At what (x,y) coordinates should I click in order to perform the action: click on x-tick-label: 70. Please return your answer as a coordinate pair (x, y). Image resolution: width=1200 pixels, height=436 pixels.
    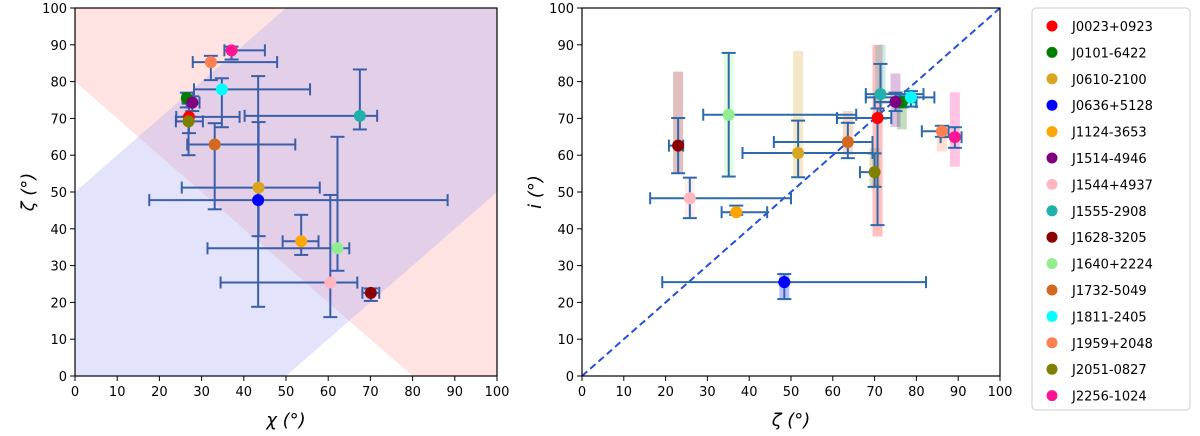
    Looking at the image, I should click on (874, 392).